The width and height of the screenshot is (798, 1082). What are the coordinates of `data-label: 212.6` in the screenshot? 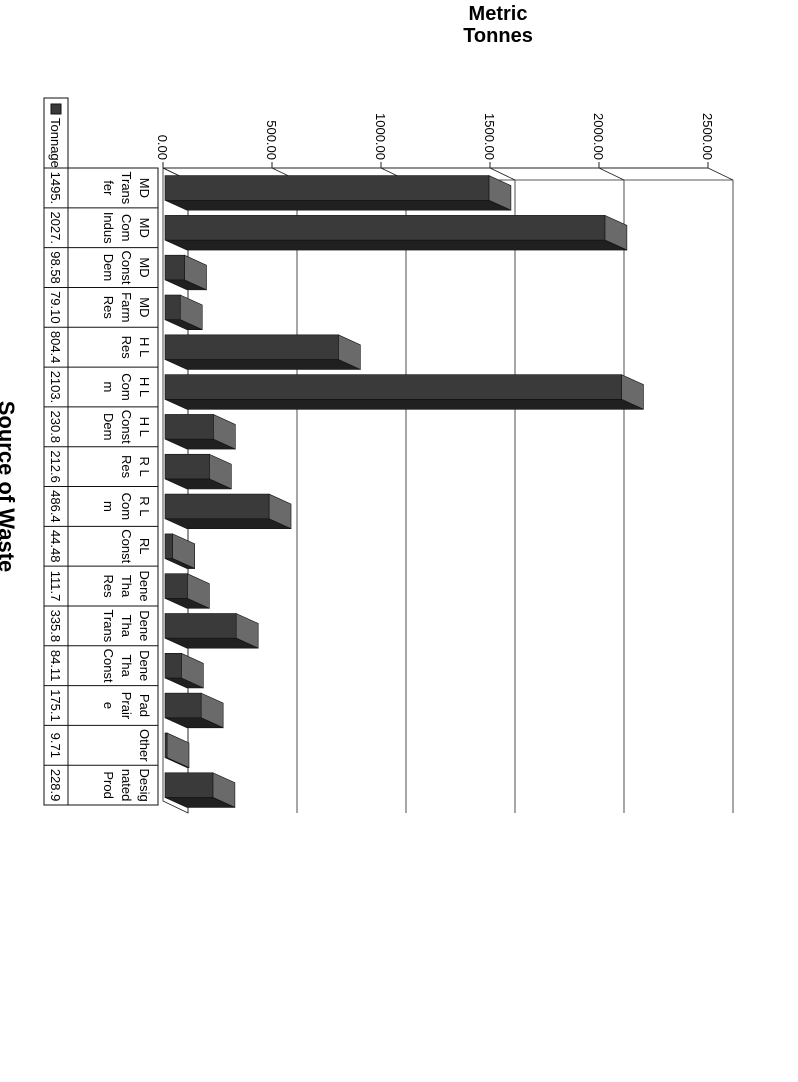 It's located at (55, 466).